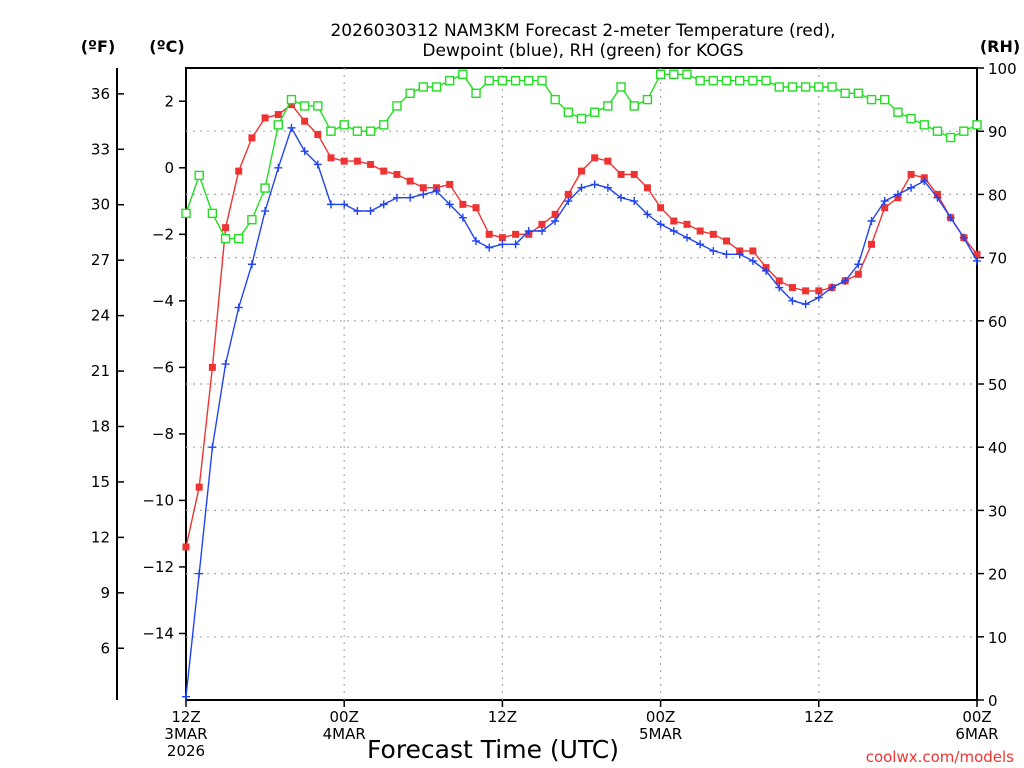  Describe the element at coordinates (100, 482) in the screenshot. I see `fahrenheit-tick-label: 15` at that location.